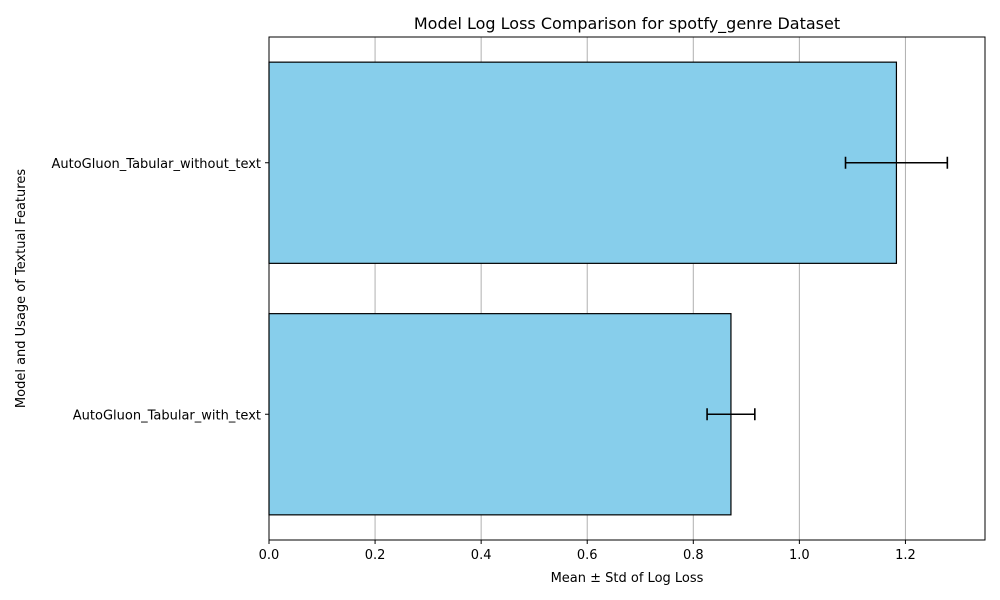 The width and height of the screenshot is (1000, 600). What do you see at coordinates (167, 415) in the screenshot?
I see `y-tick-label: AutoGluon_Tabular_with_text` at bounding box center [167, 415].